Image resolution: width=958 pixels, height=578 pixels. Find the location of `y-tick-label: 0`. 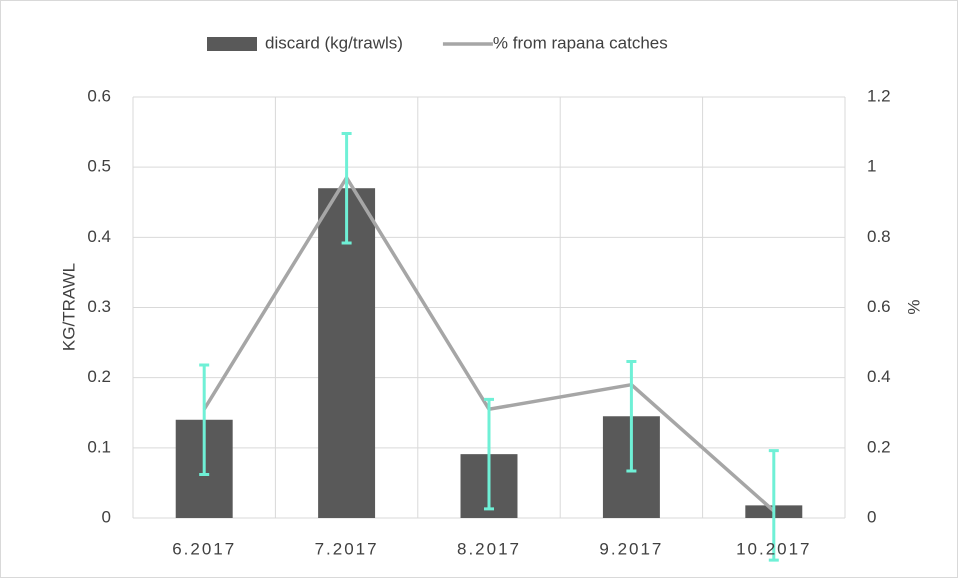

y-tick-label: 0 is located at coordinates (106, 516).